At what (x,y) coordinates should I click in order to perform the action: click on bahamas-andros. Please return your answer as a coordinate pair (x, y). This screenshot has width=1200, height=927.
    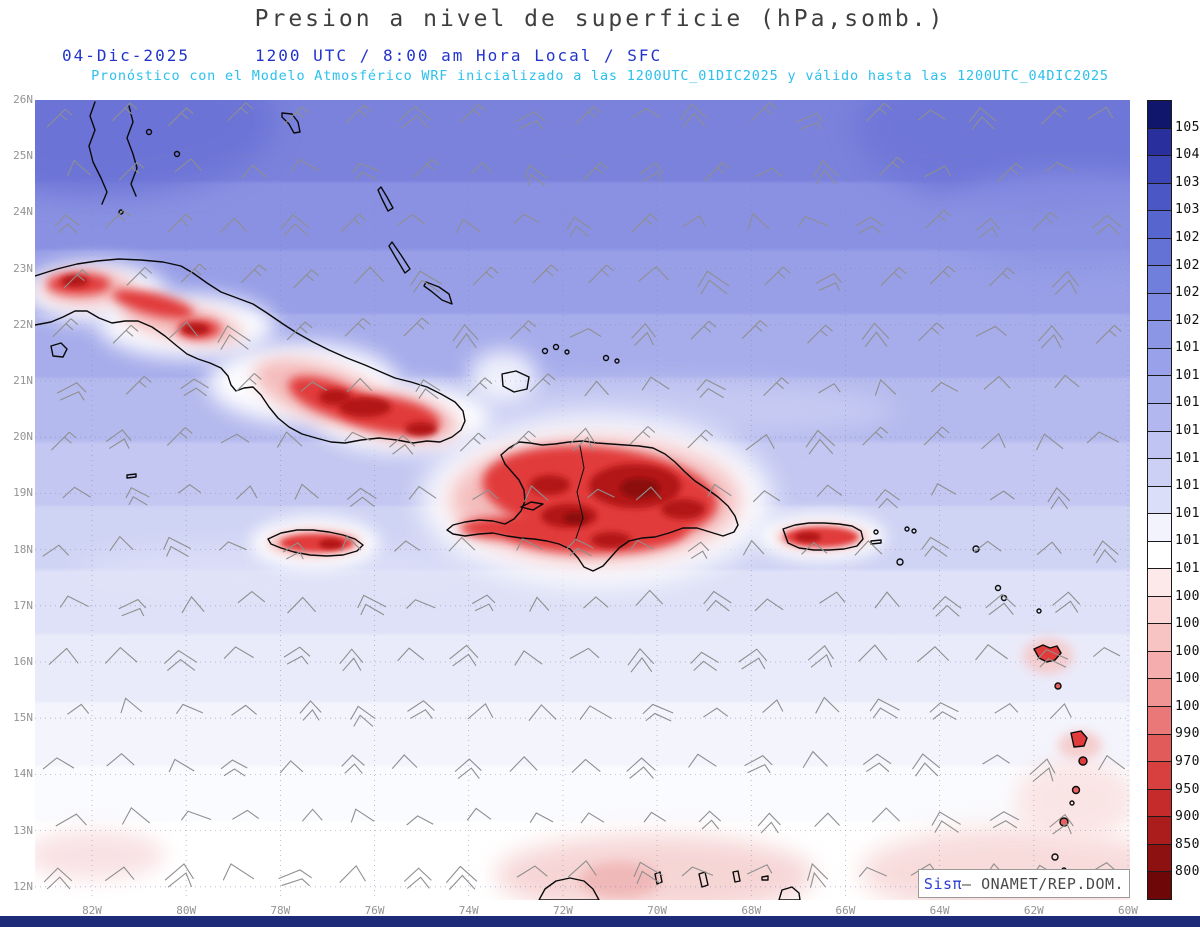
    Looking at the image, I should click on (98, 153).